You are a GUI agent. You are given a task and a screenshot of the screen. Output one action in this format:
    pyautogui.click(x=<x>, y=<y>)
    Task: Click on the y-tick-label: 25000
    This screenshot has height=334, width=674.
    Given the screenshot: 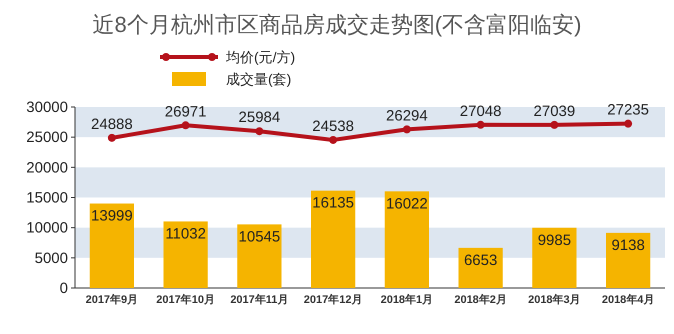 What is the action you would take?
    pyautogui.click(x=47, y=137)
    